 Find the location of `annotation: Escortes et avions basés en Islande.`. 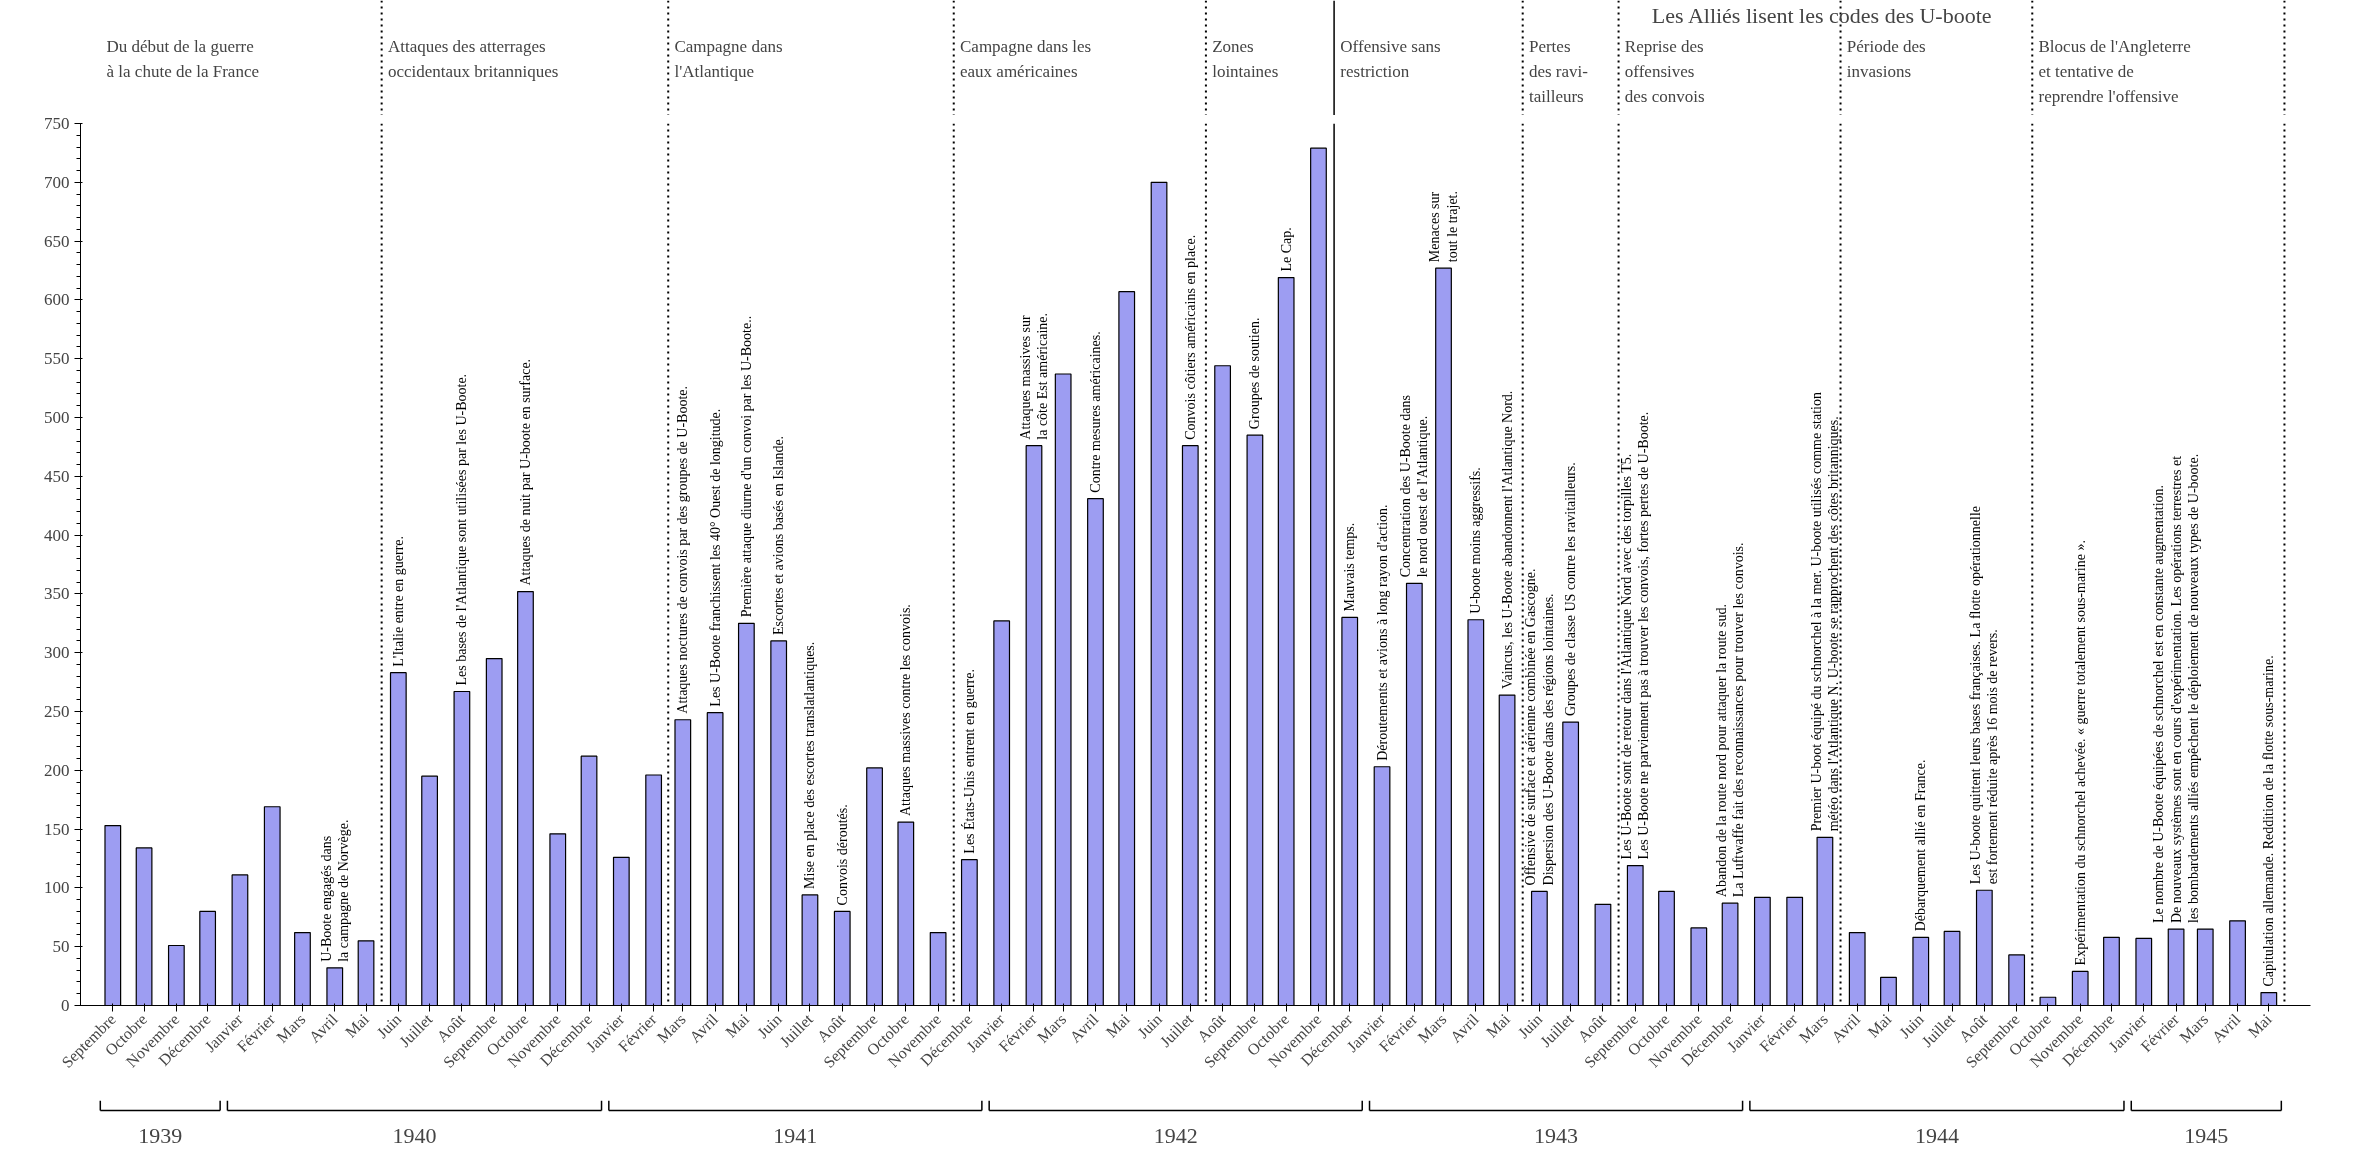

annotation: Escortes et avions basés en Islande. is located at coordinates (779, 535).